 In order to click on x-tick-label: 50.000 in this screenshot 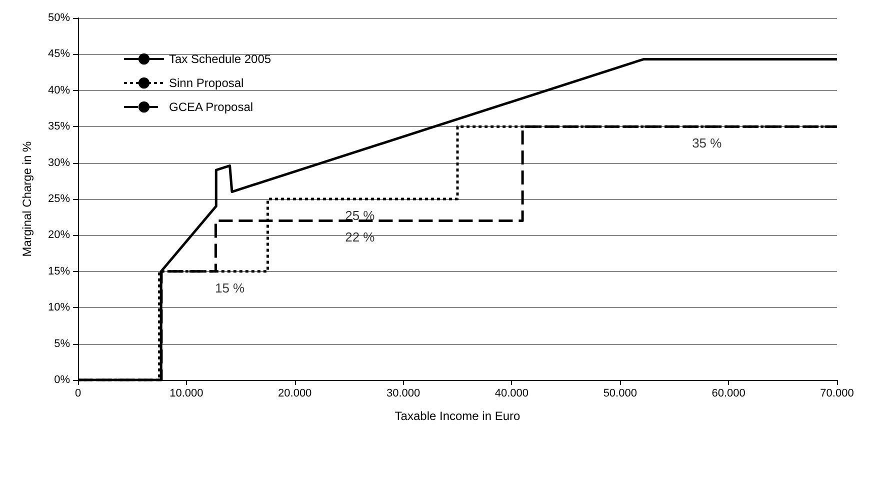, I will do `click(620, 394)`.